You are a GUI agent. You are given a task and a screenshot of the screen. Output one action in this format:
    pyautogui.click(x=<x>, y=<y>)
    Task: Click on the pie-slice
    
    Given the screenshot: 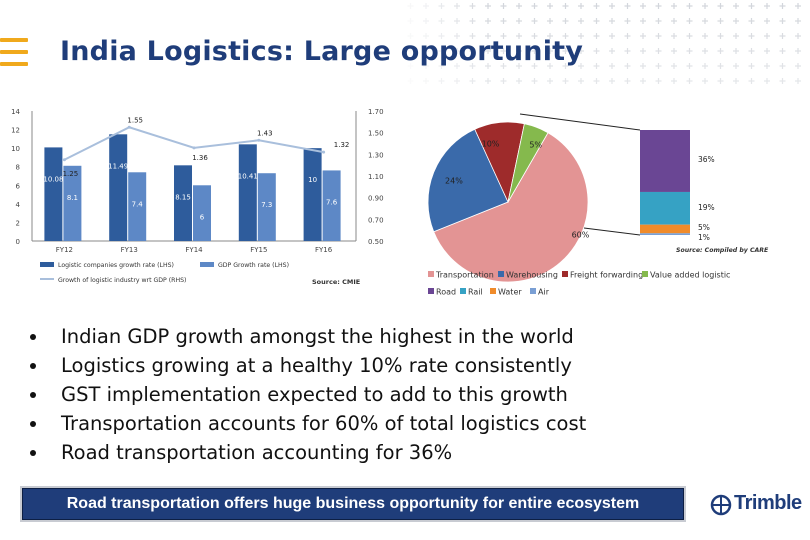 What is the action you would take?
    pyautogui.click(x=468, y=180)
    